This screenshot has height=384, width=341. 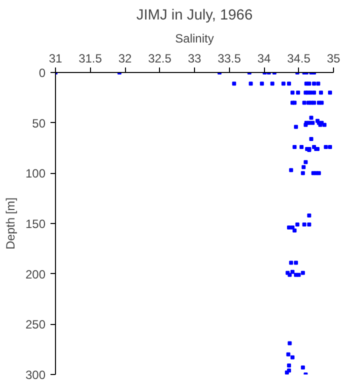 What do you see at coordinates (195, 59) in the screenshot?
I see `x-tick-label: 33` at bounding box center [195, 59].